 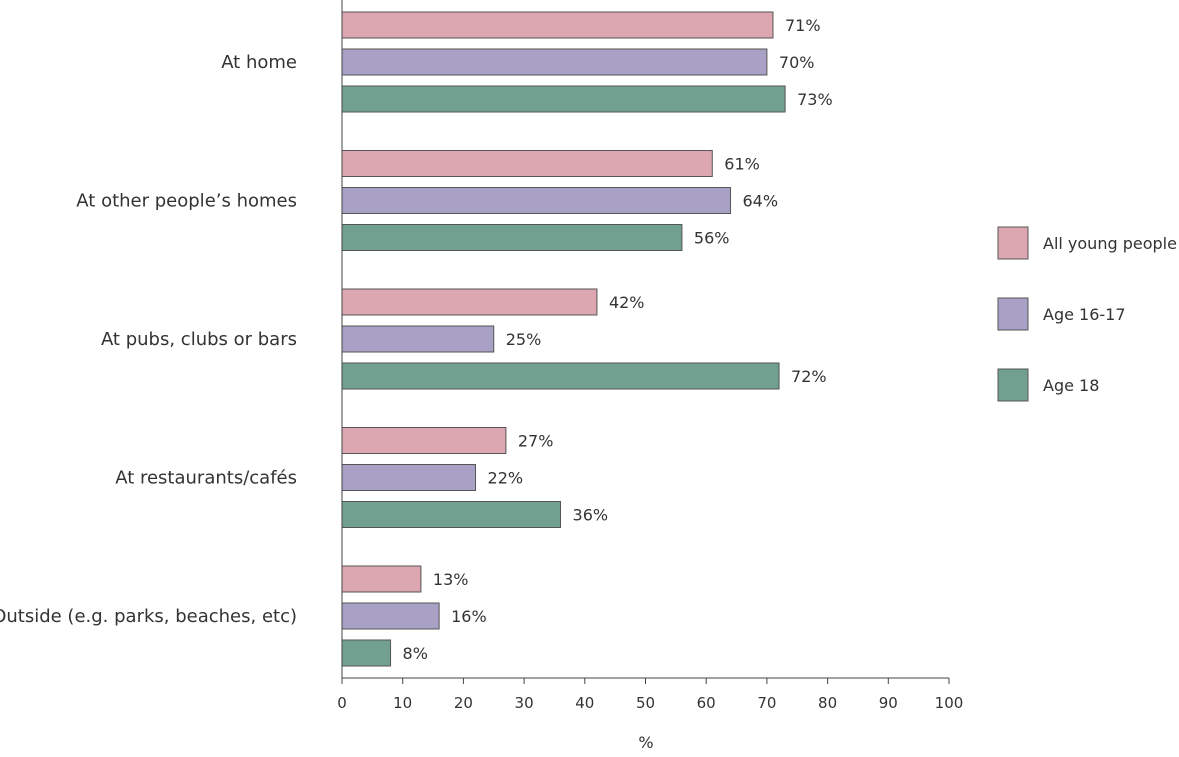 What do you see at coordinates (803, 25) in the screenshot?
I see `data-label: 71%` at bounding box center [803, 25].